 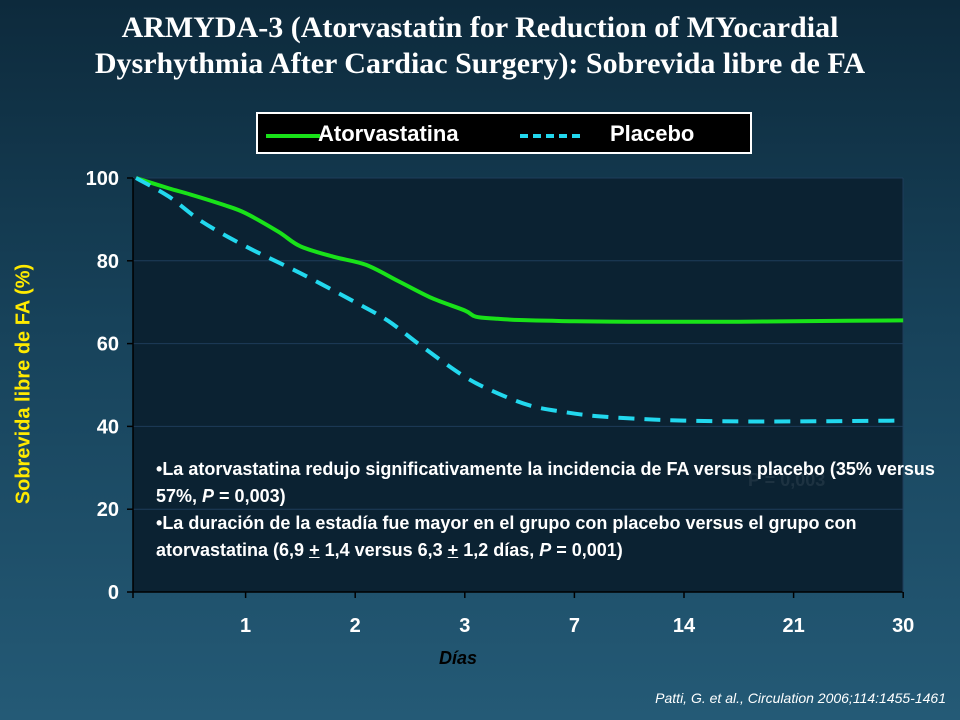 I want to click on y-axis-label: Sobrevida libre de FA (%), so click(x=23, y=384).